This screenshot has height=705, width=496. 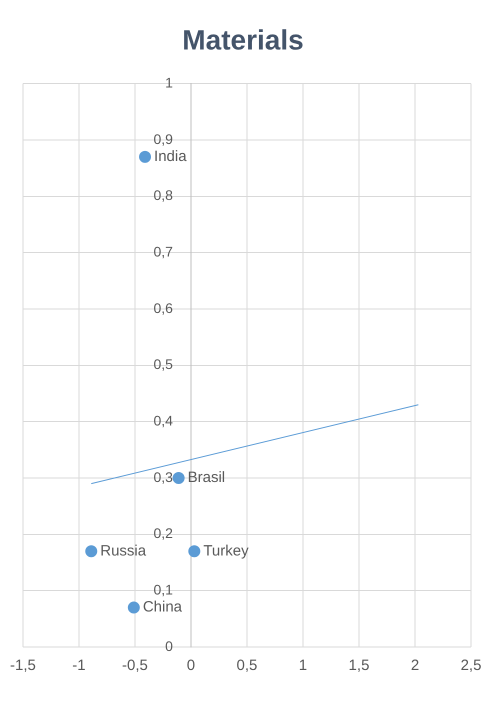 I want to click on annotation: Russia, so click(x=123, y=551).